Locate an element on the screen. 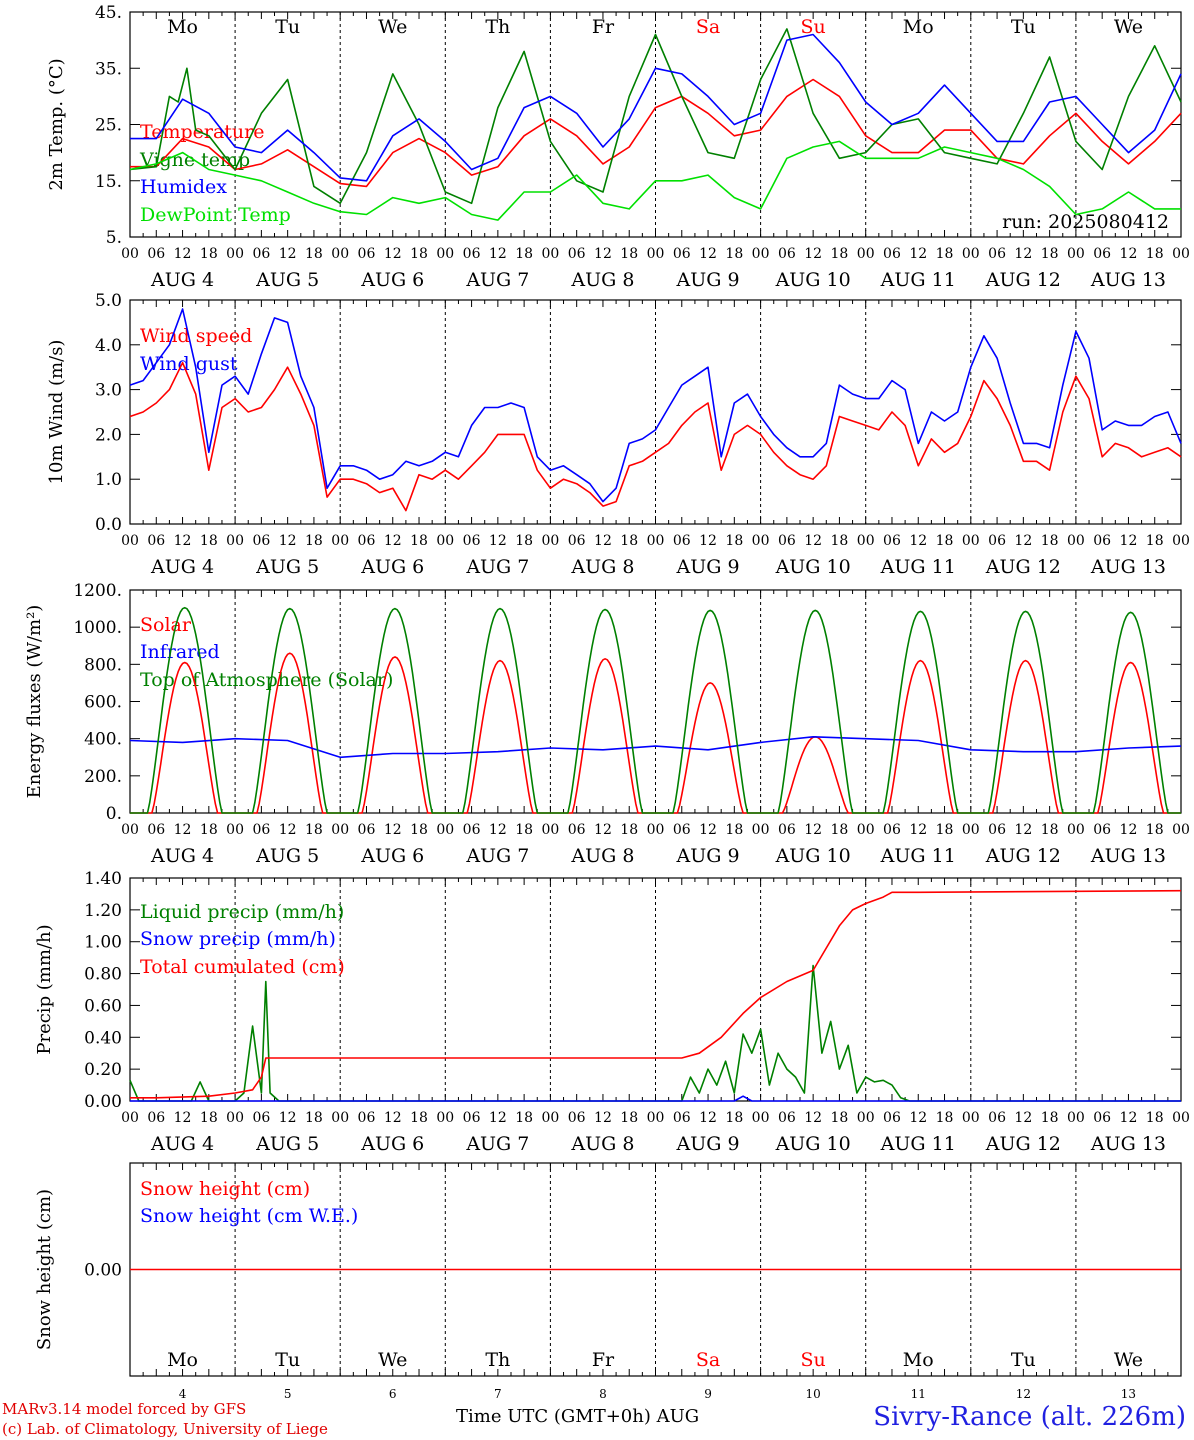 The width and height of the screenshot is (1194, 1440). day-number: 9 is located at coordinates (708, 1394).